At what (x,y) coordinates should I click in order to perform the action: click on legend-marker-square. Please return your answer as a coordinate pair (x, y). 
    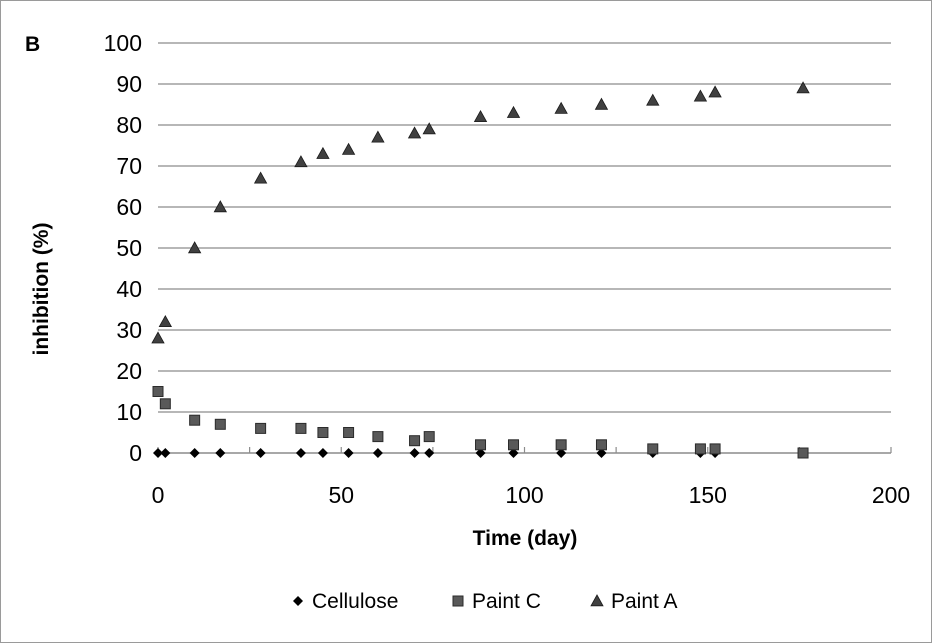
    Looking at the image, I should click on (458, 601).